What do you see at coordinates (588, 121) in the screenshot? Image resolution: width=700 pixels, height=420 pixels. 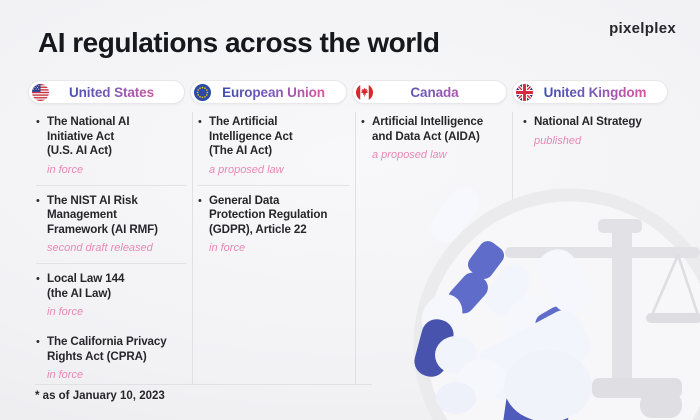 I see `regulation-title: National AI Strategy` at bounding box center [588, 121].